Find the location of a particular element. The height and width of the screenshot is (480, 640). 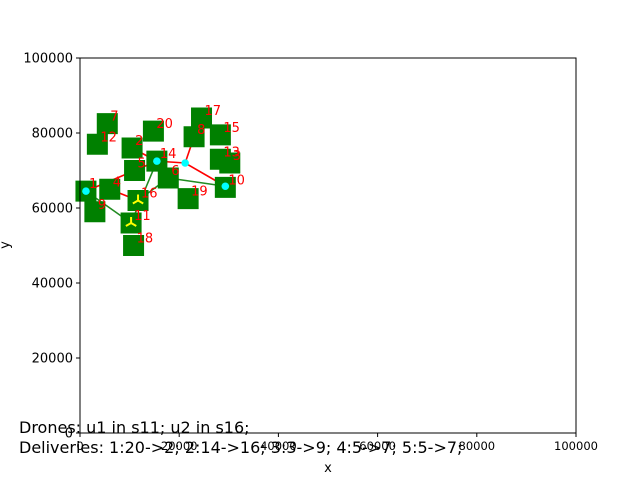

x-axis-ticks: 0 20000 40000 60000 80000 100000 is located at coordinates (337, 443).